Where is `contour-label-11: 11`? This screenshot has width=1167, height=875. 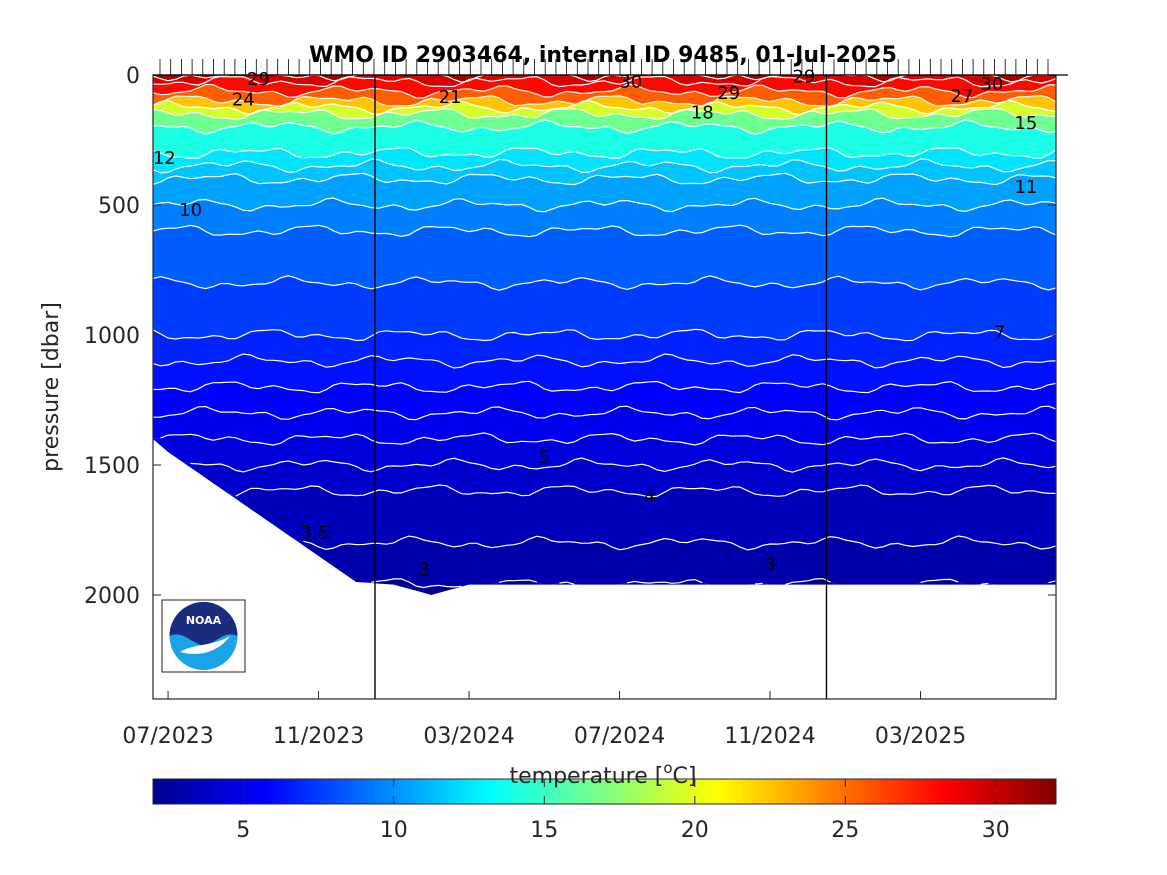
contour-label-11: 11 is located at coordinates (1025, 187).